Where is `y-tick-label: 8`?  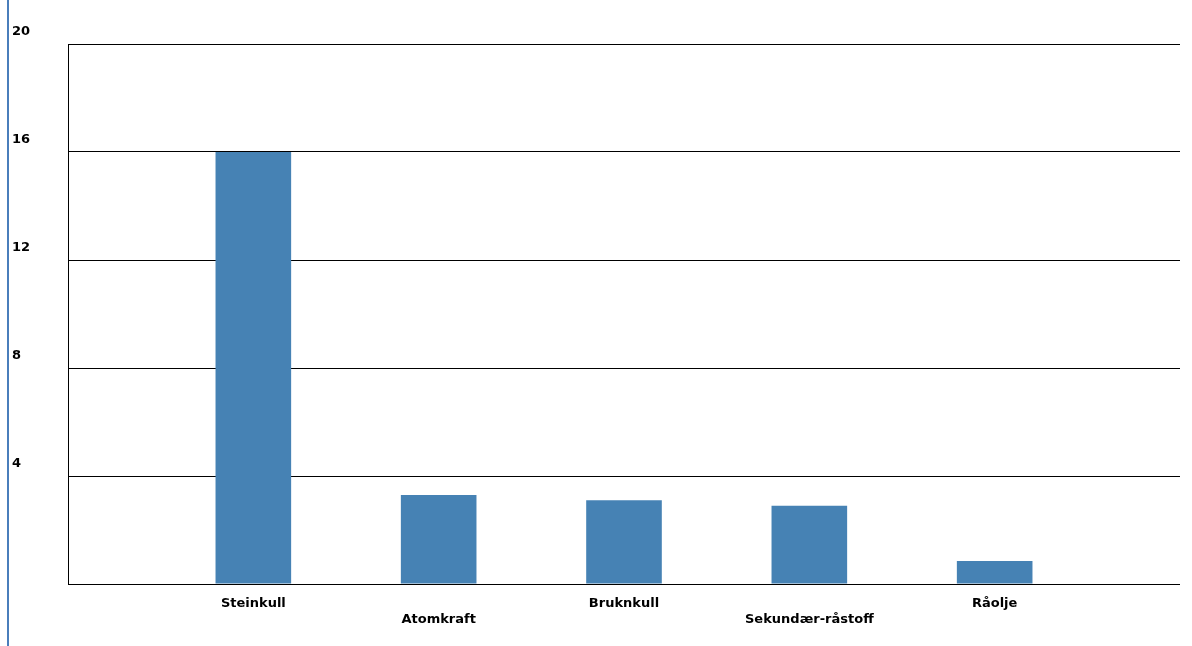 y-tick-label: 8 is located at coordinates (17, 355).